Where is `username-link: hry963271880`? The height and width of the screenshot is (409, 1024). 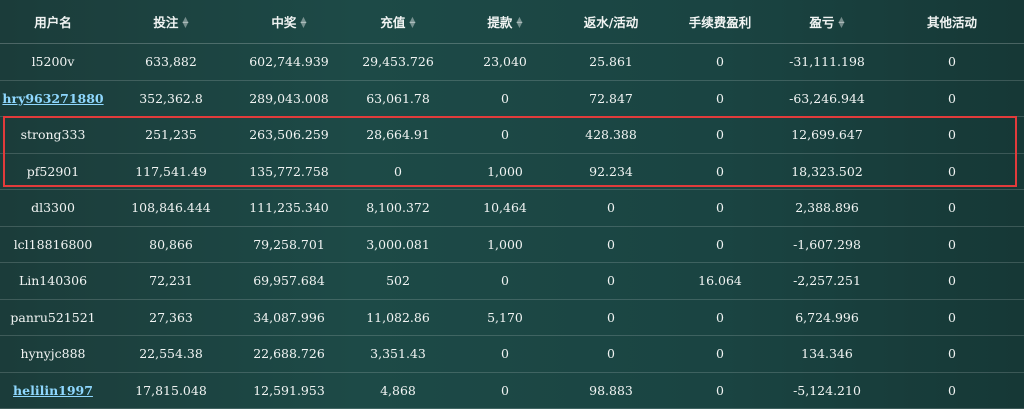
username-link: hry963271880 is located at coordinates (52, 98).